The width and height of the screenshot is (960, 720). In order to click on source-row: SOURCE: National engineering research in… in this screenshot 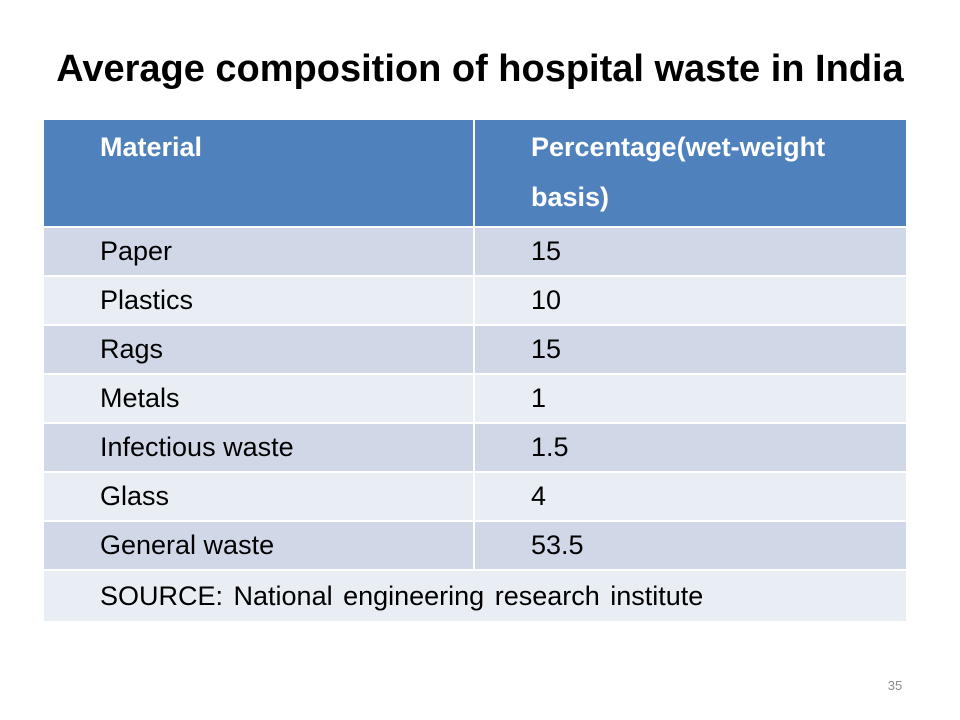, I will do `click(475, 596)`.